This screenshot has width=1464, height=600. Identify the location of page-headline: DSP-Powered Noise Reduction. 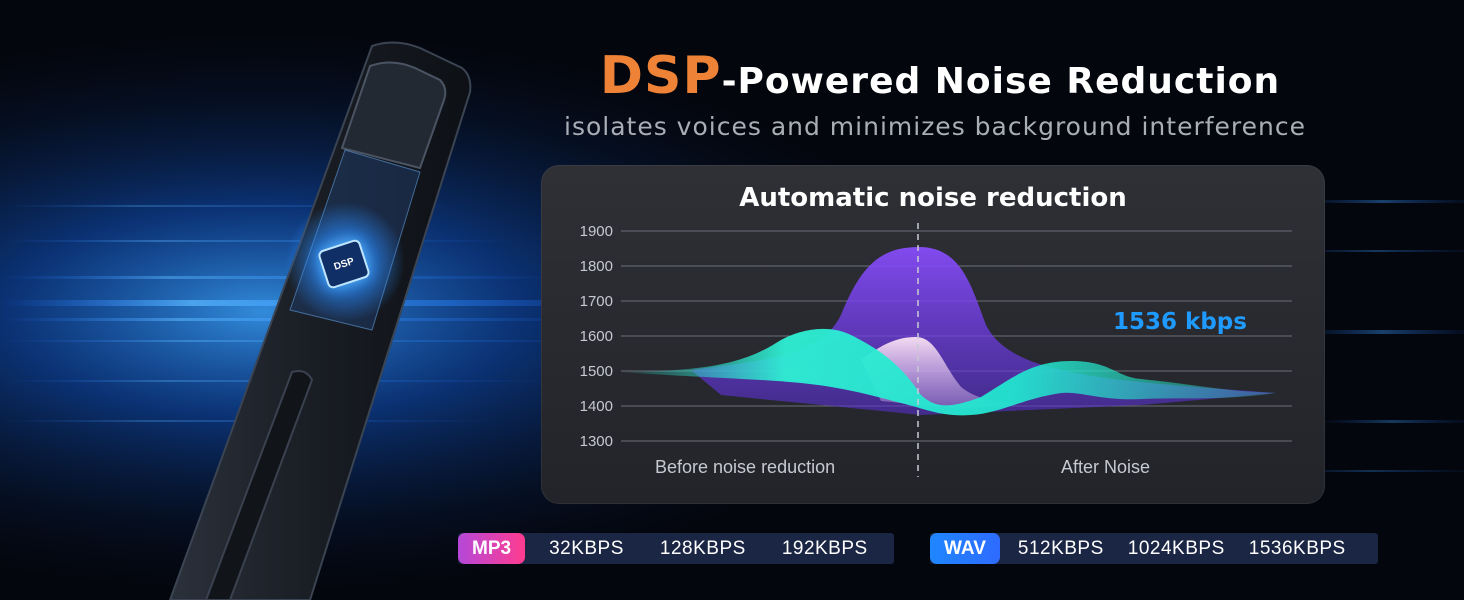
(940, 76).